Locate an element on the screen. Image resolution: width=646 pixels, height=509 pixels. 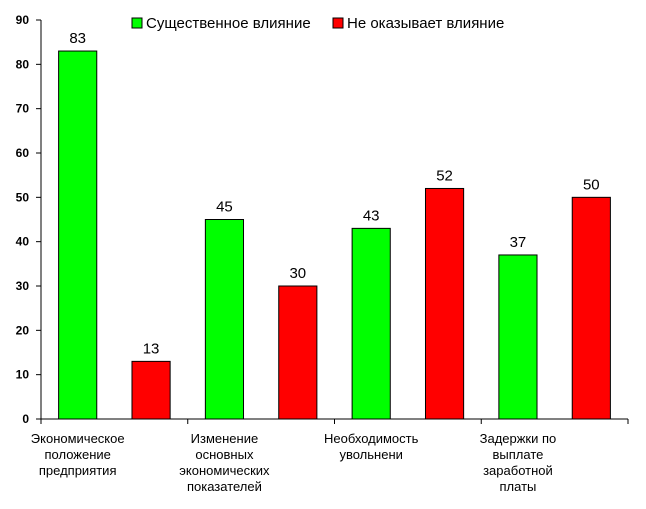
legend-label: Существенное влияние is located at coordinates (228, 23).